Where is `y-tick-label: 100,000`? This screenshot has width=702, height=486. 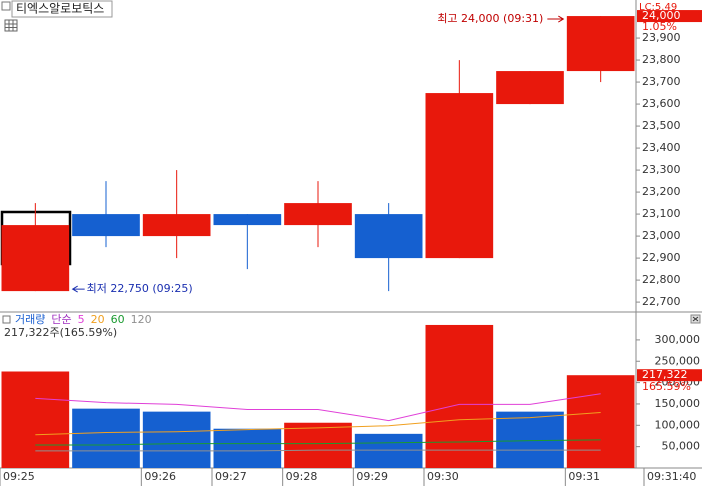 y-tick-label: 100,000 is located at coordinates (678, 424).